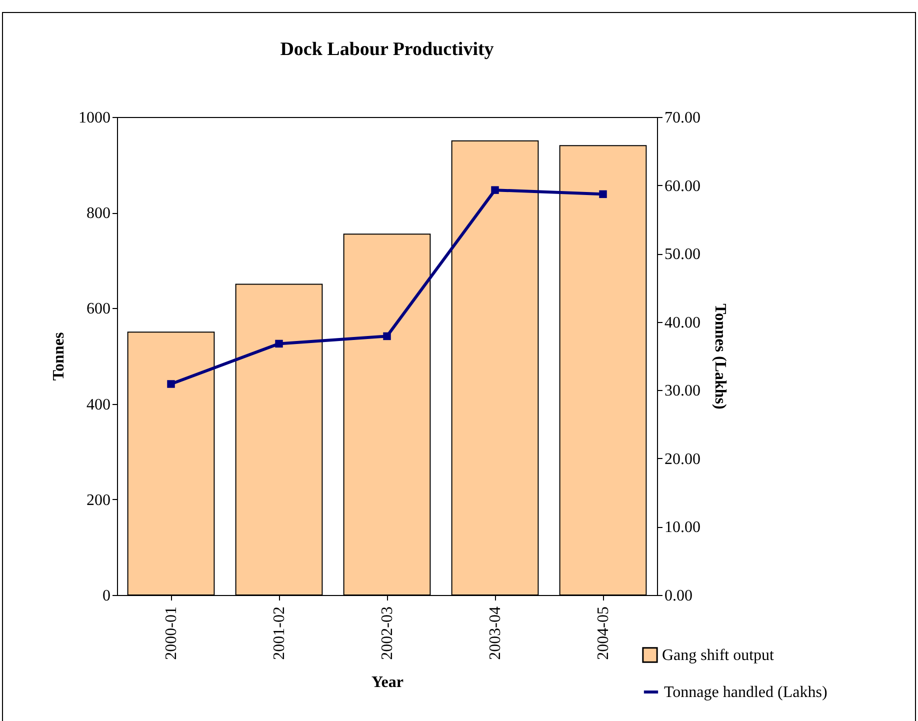  I want to click on y-tick-label: 400, so click(98, 405).